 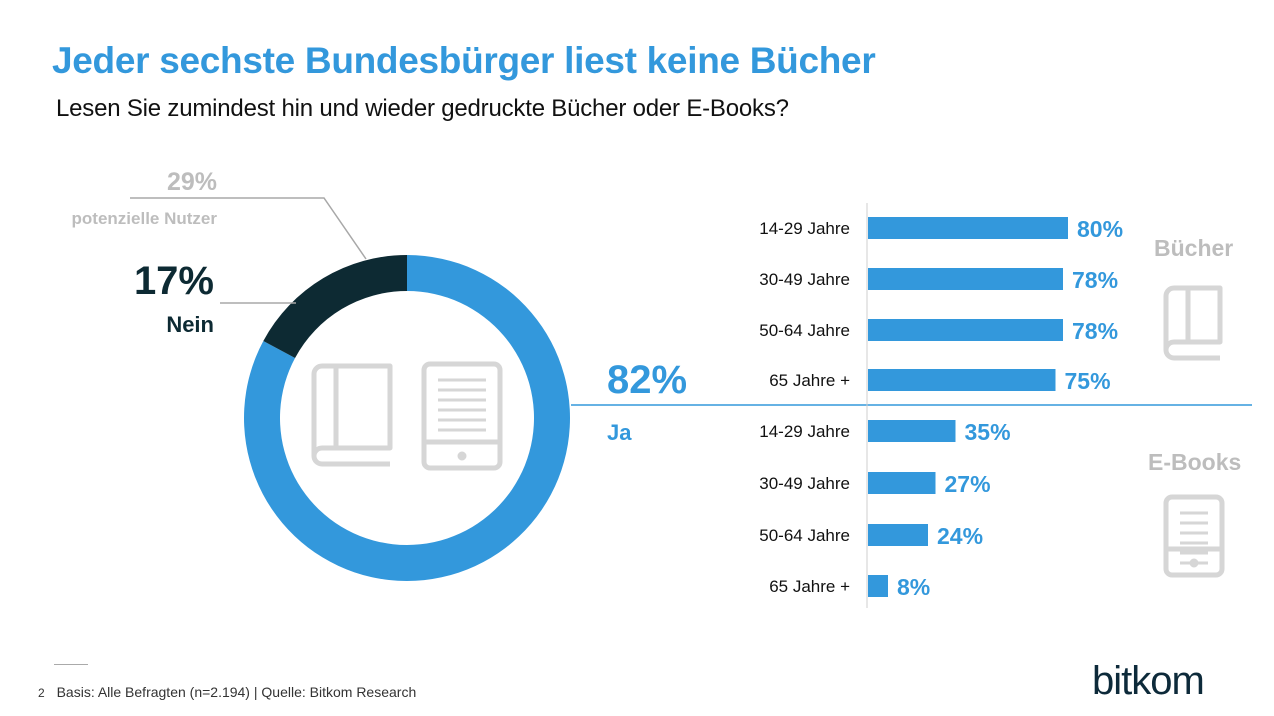 What do you see at coordinates (192, 182) in the screenshot?
I see `annotation-value: 29%` at bounding box center [192, 182].